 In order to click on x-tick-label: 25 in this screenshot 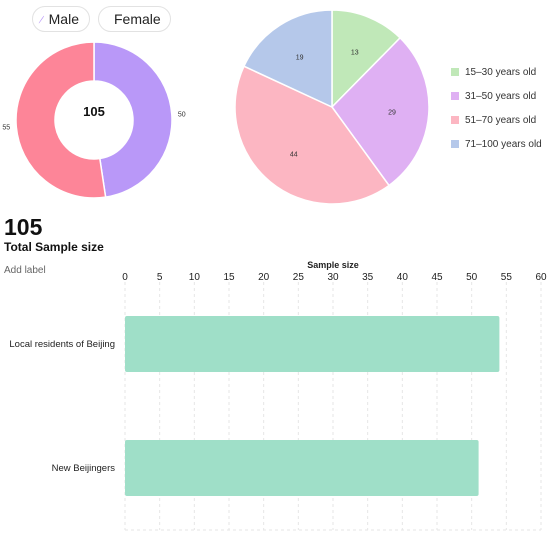, I will do `click(299, 277)`.